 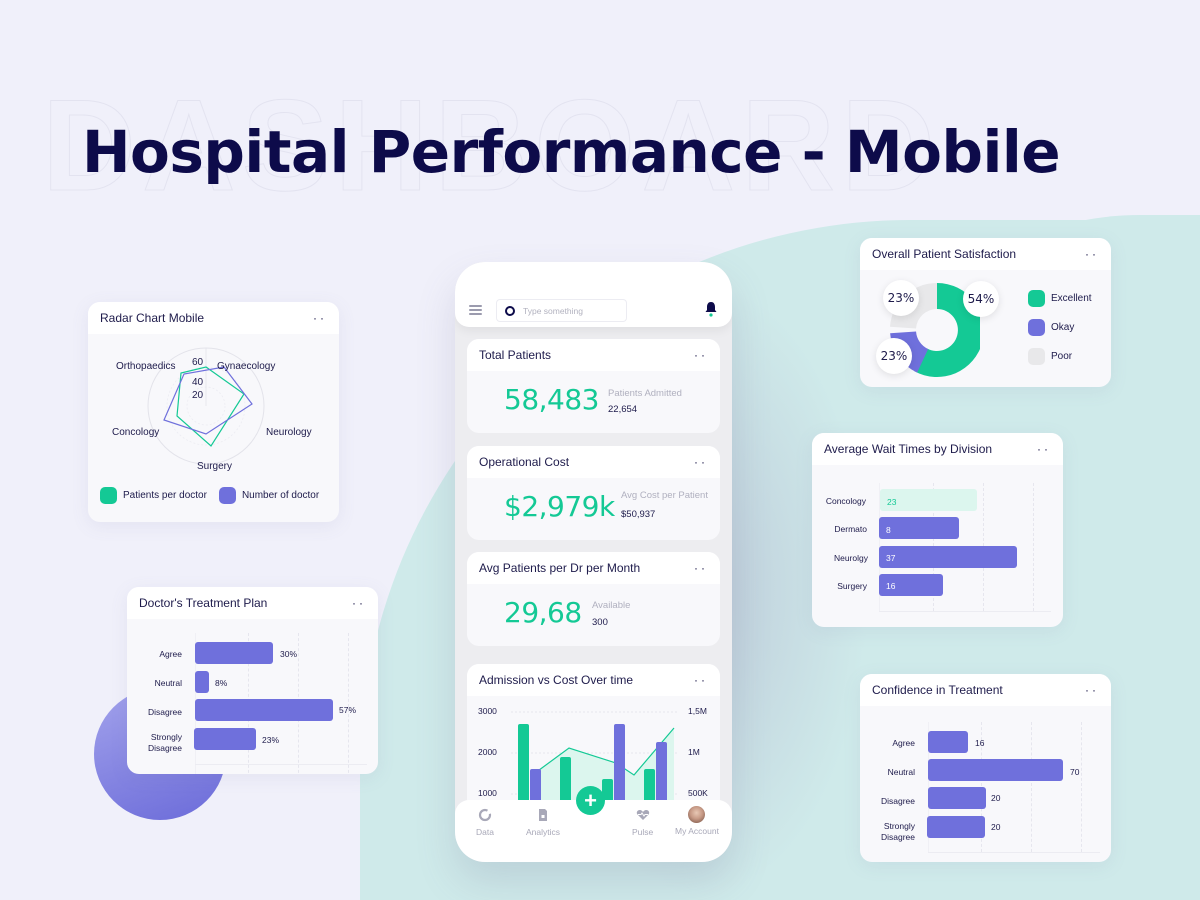 What do you see at coordinates (894, 356) in the screenshot?
I see `percent-bubble-okay: 23%` at bounding box center [894, 356].